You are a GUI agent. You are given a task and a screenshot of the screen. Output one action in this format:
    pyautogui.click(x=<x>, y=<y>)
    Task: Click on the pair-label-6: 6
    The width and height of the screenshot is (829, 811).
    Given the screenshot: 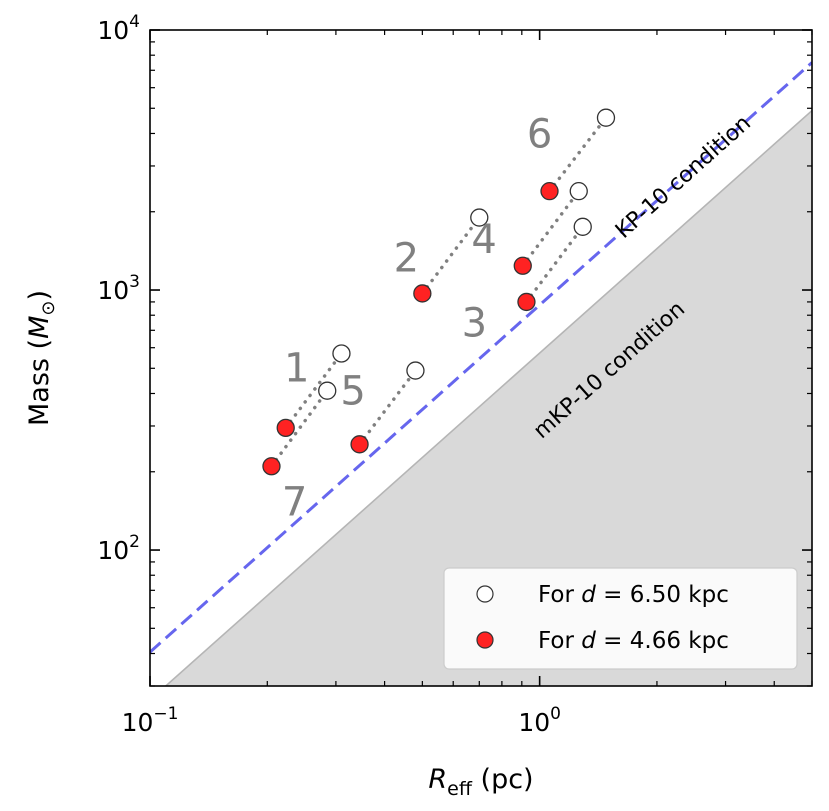 What is the action you would take?
    pyautogui.click(x=539, y=134)
    